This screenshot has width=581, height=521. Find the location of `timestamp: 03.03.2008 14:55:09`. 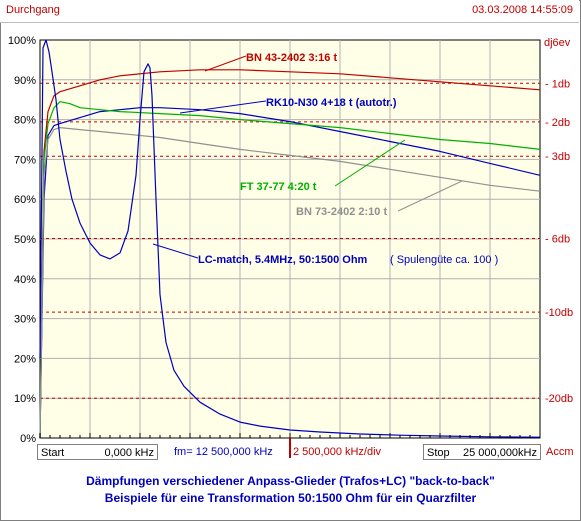

timestamp: 03.03.2008 14:55:09 is located at coordinates (522, 10).